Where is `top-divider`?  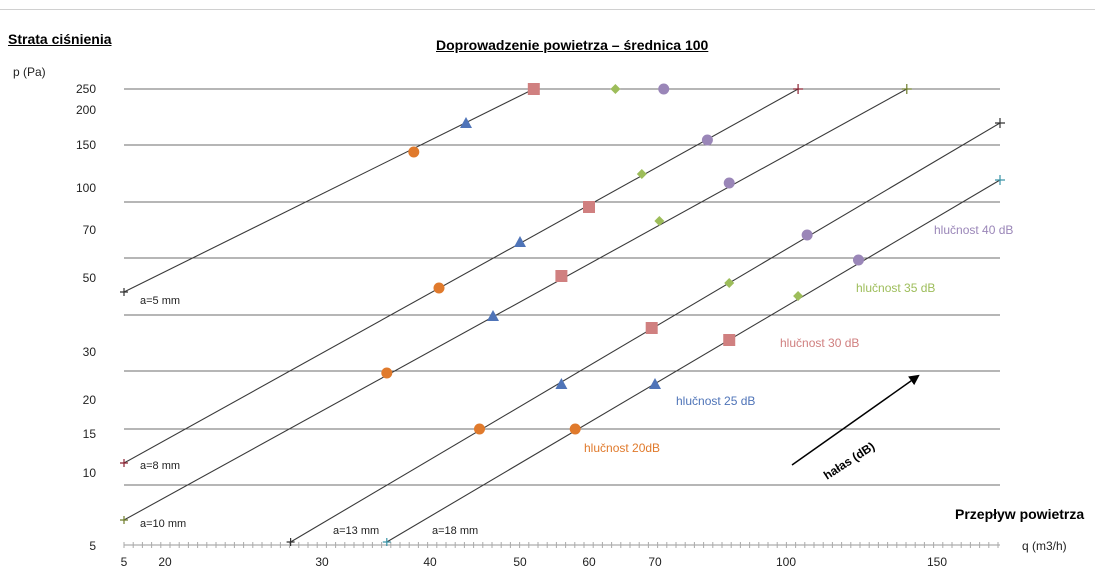 top-divider is located at coordinates (547, 9).